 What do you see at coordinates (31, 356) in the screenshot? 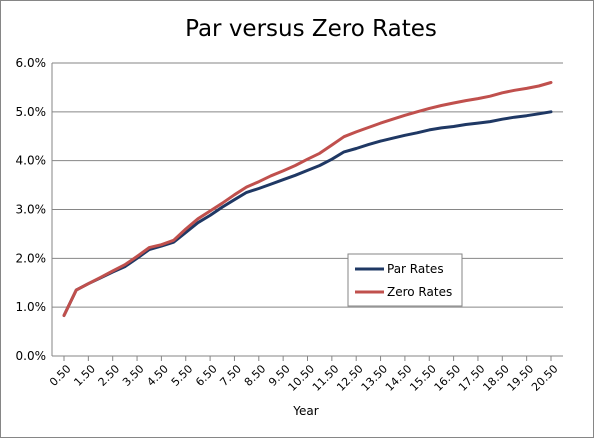
I see `y-tick-label: 0.0%` at bounding box center [31, 356].